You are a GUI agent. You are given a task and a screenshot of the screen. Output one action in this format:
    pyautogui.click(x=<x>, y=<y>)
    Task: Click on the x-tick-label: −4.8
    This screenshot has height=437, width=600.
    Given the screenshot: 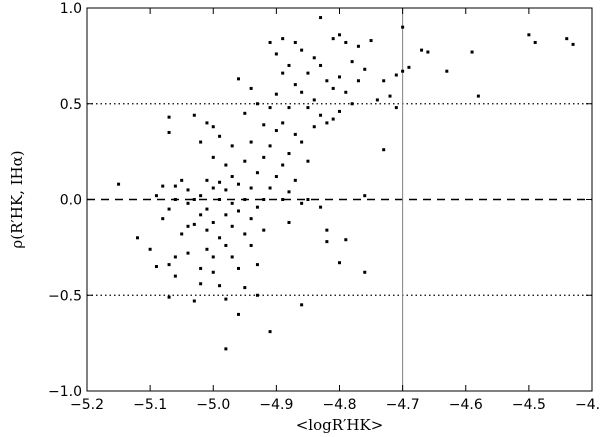 What is the action you would take?
    pyautogui.click(x=340, y=405)
    